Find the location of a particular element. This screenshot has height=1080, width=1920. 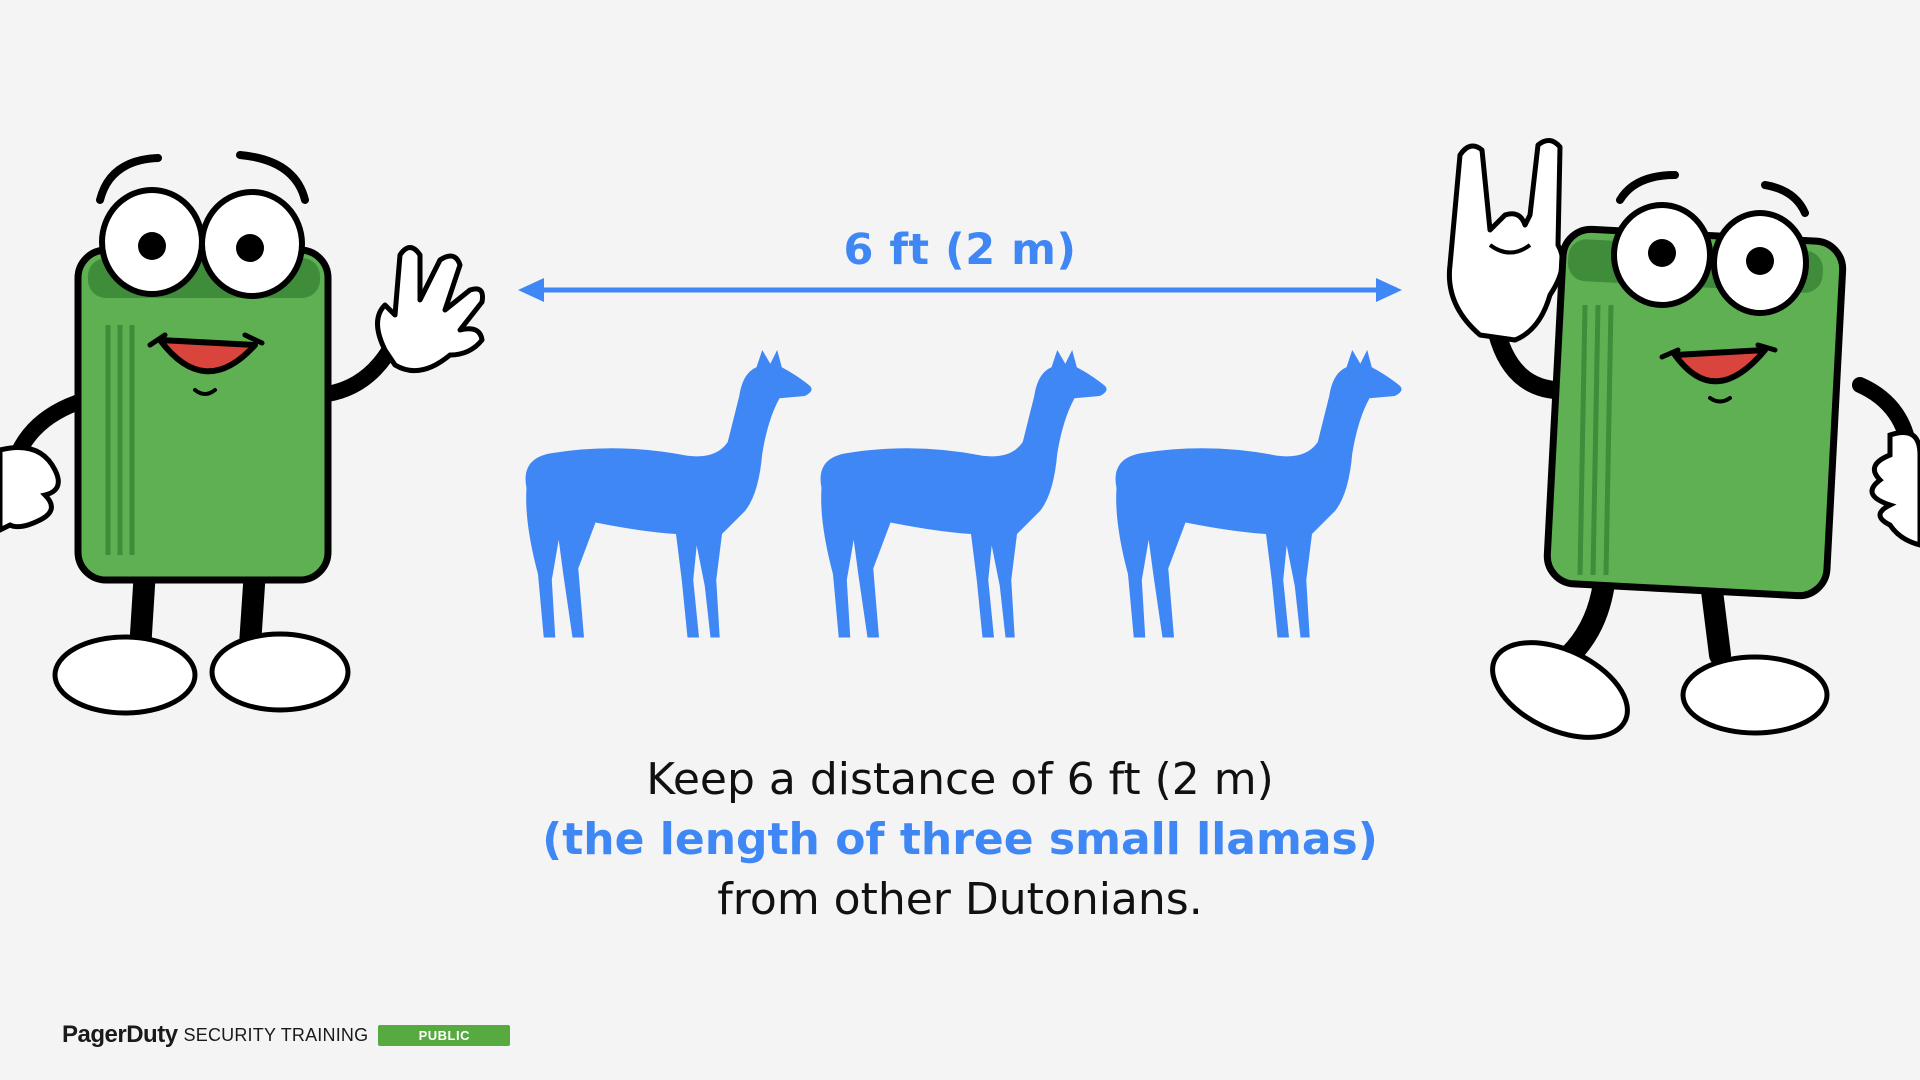

brand-logo: PagerDuty is located at coordinates (120, 1034).